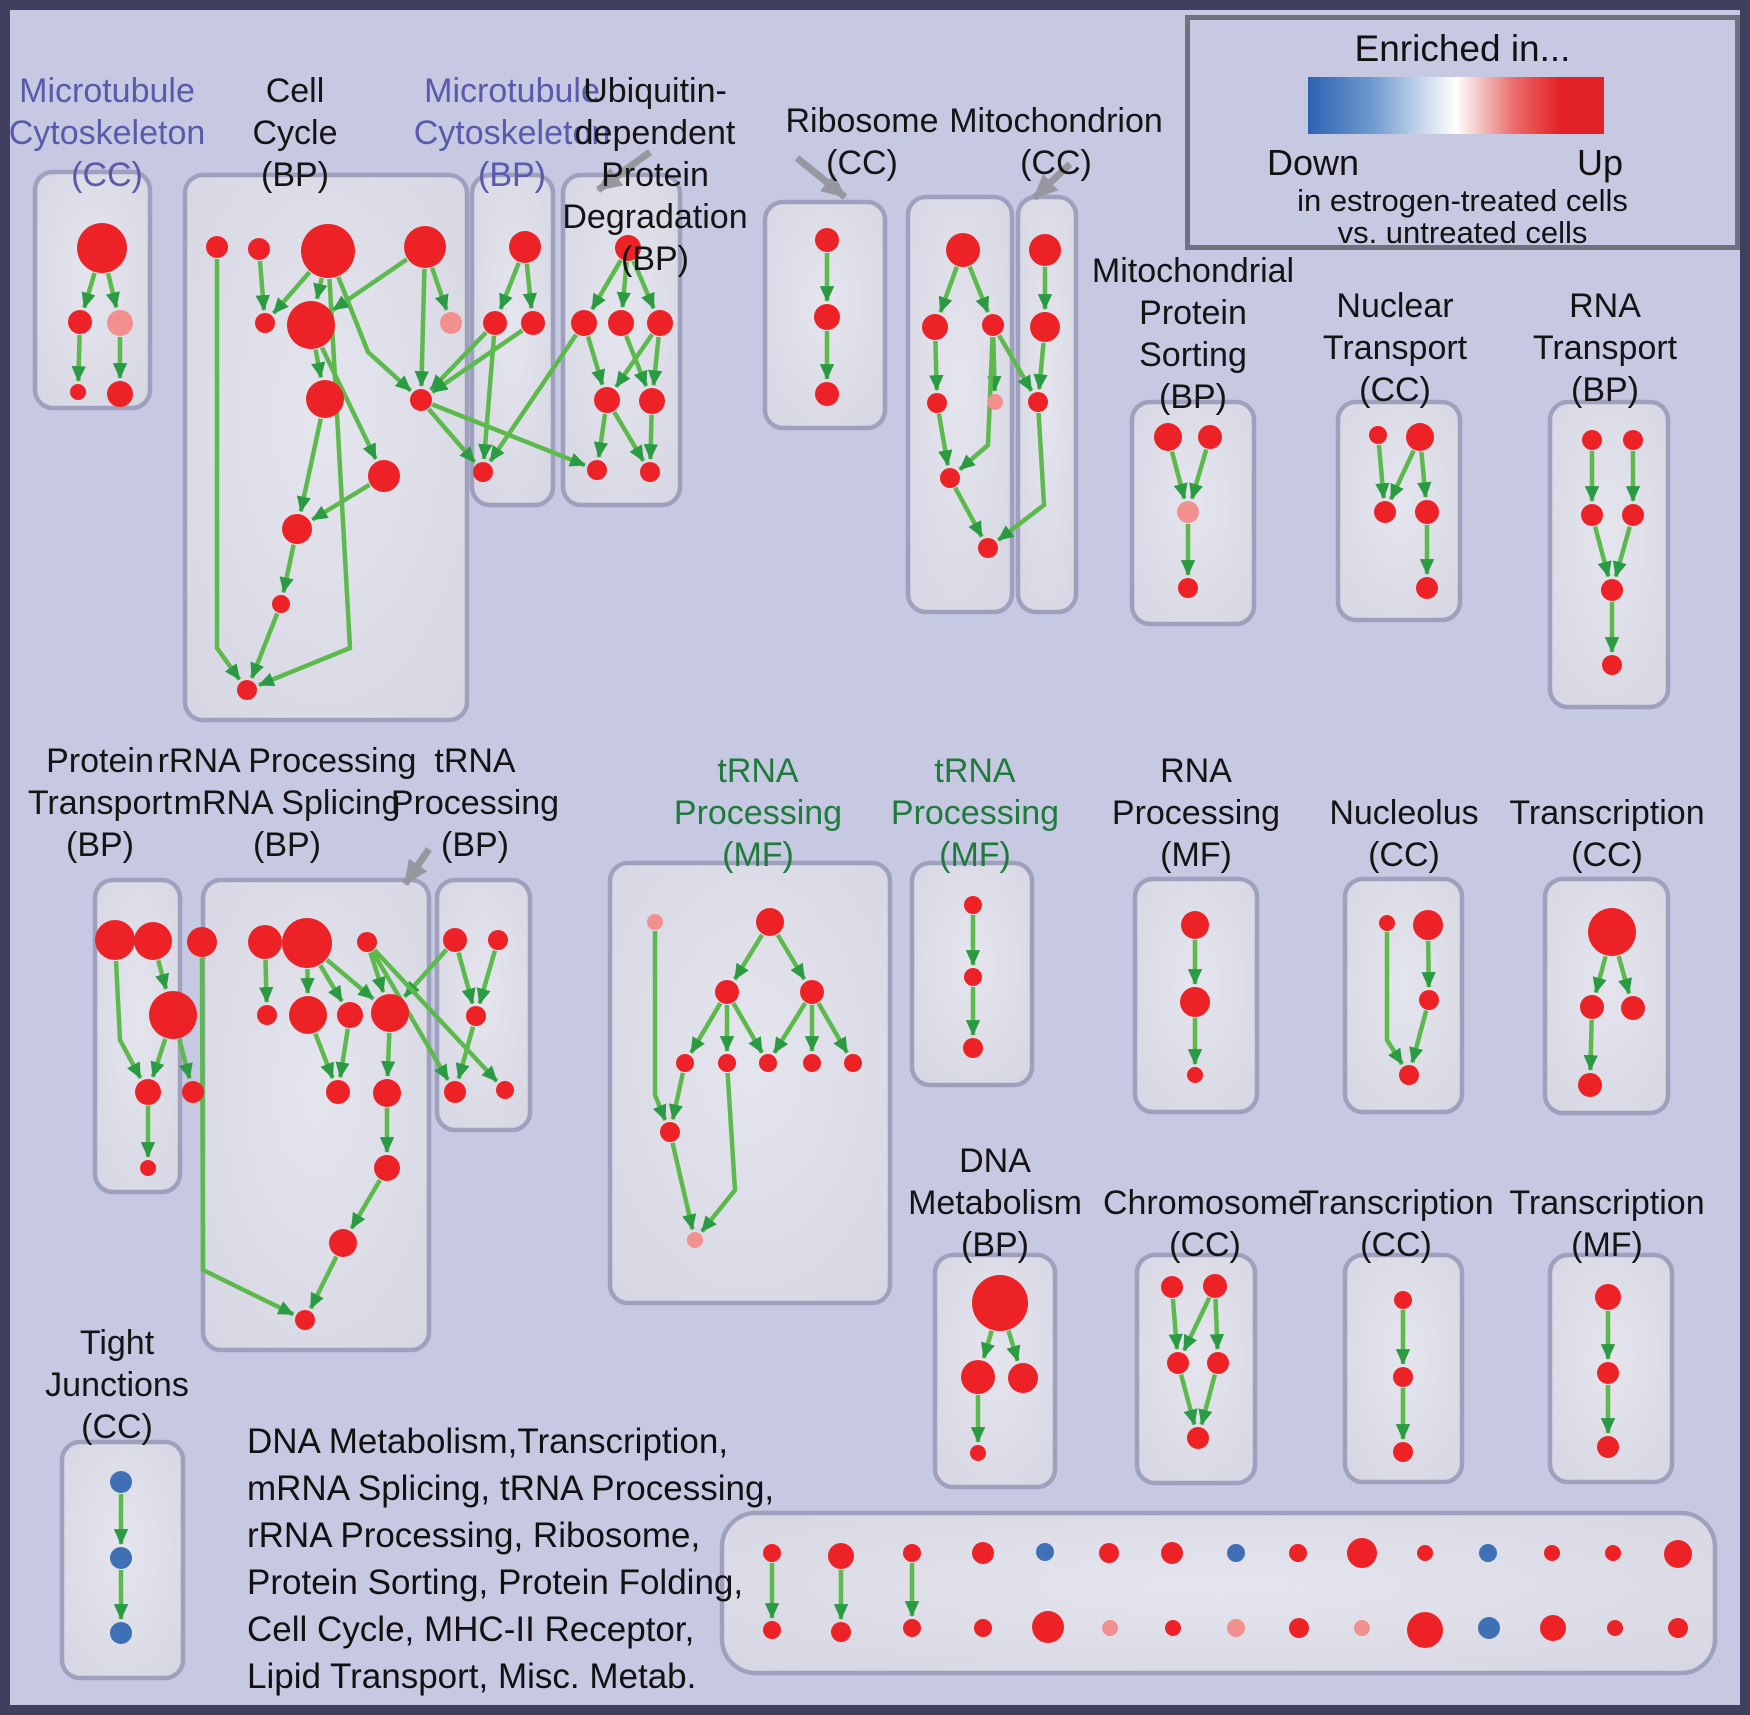 The height and width of the screenshot is (1715, 1750). What do you see at coordinates (595, 360) in the screenshot?
I see `edge-u1-u4` at bounding box center [595, 360].